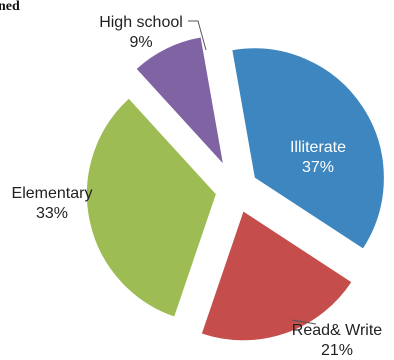  What do you see at coordinates (52, 193) in the screenshot?
I see `slice-name-label: Elementary` at bounding box center [52, 193].